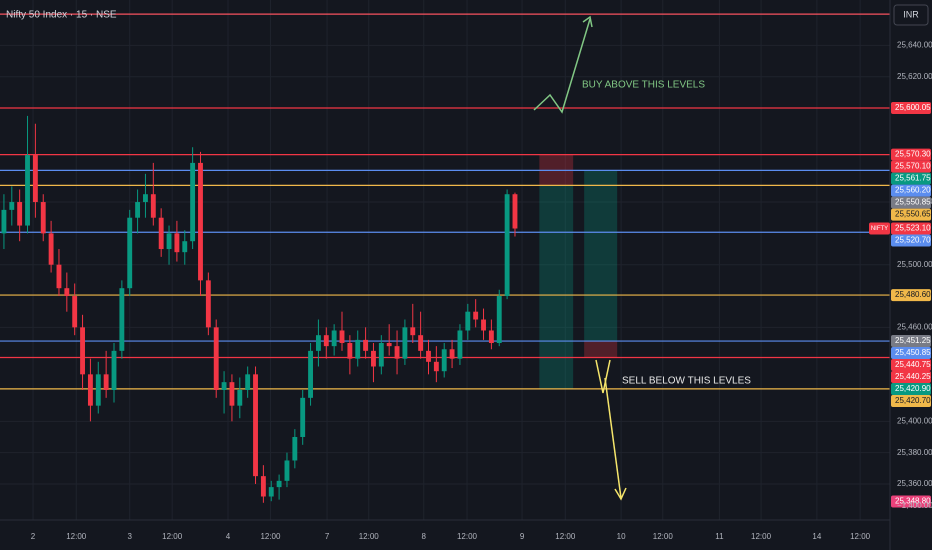 The height and width of the screenshot is (550, 932). What do you see at coordinates (914, 505) in the screenshot?
I see `extra-axis-label: −1,400.00` at bounding box center [914, 505].